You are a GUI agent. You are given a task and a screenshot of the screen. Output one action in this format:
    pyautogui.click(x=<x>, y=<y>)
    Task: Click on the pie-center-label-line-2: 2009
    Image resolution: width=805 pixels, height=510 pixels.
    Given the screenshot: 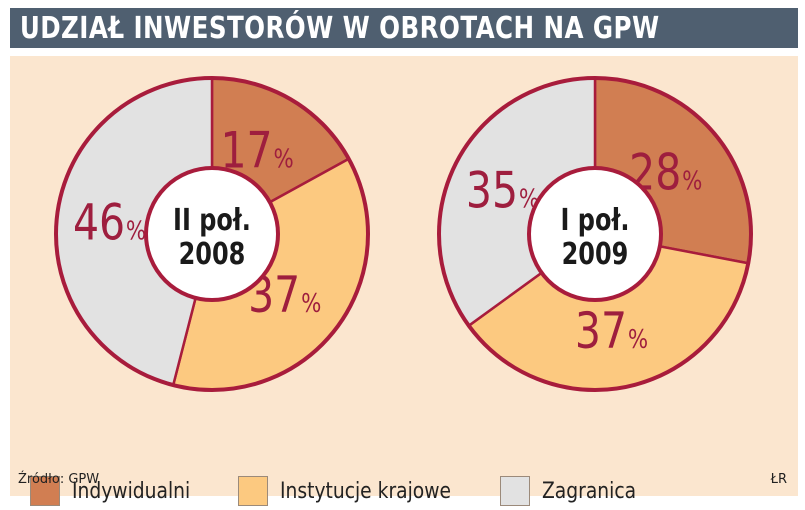 What is the action you would take?
    pyautogui.click(x=595, y=254)
    